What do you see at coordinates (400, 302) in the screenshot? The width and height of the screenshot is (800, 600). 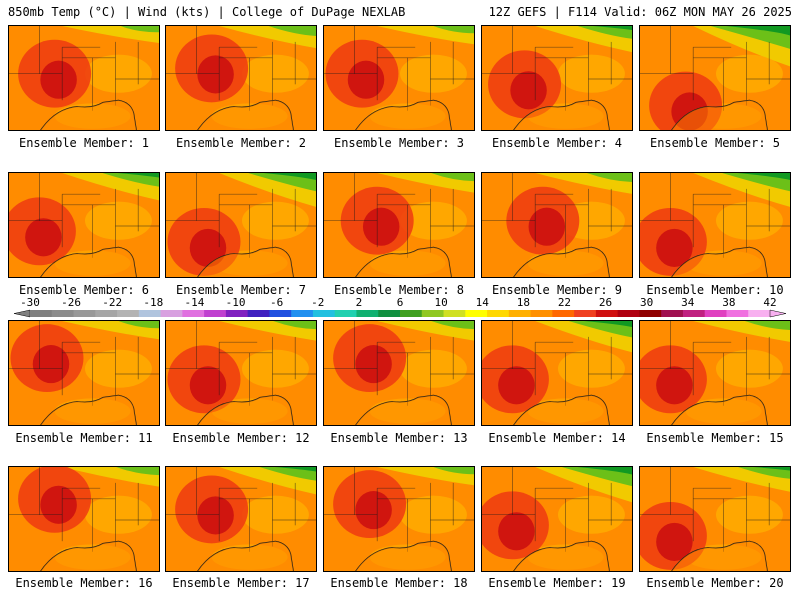 I see `colorbar-tick-label: 6` at bounding box center [400, 302].